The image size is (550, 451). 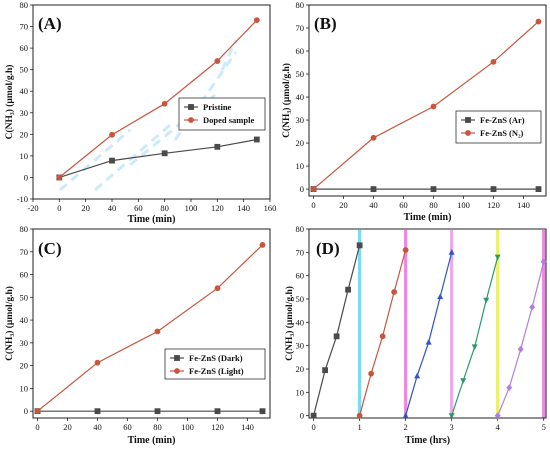 I want to click on x-tick-label: 1, so click(x=359, y=427).